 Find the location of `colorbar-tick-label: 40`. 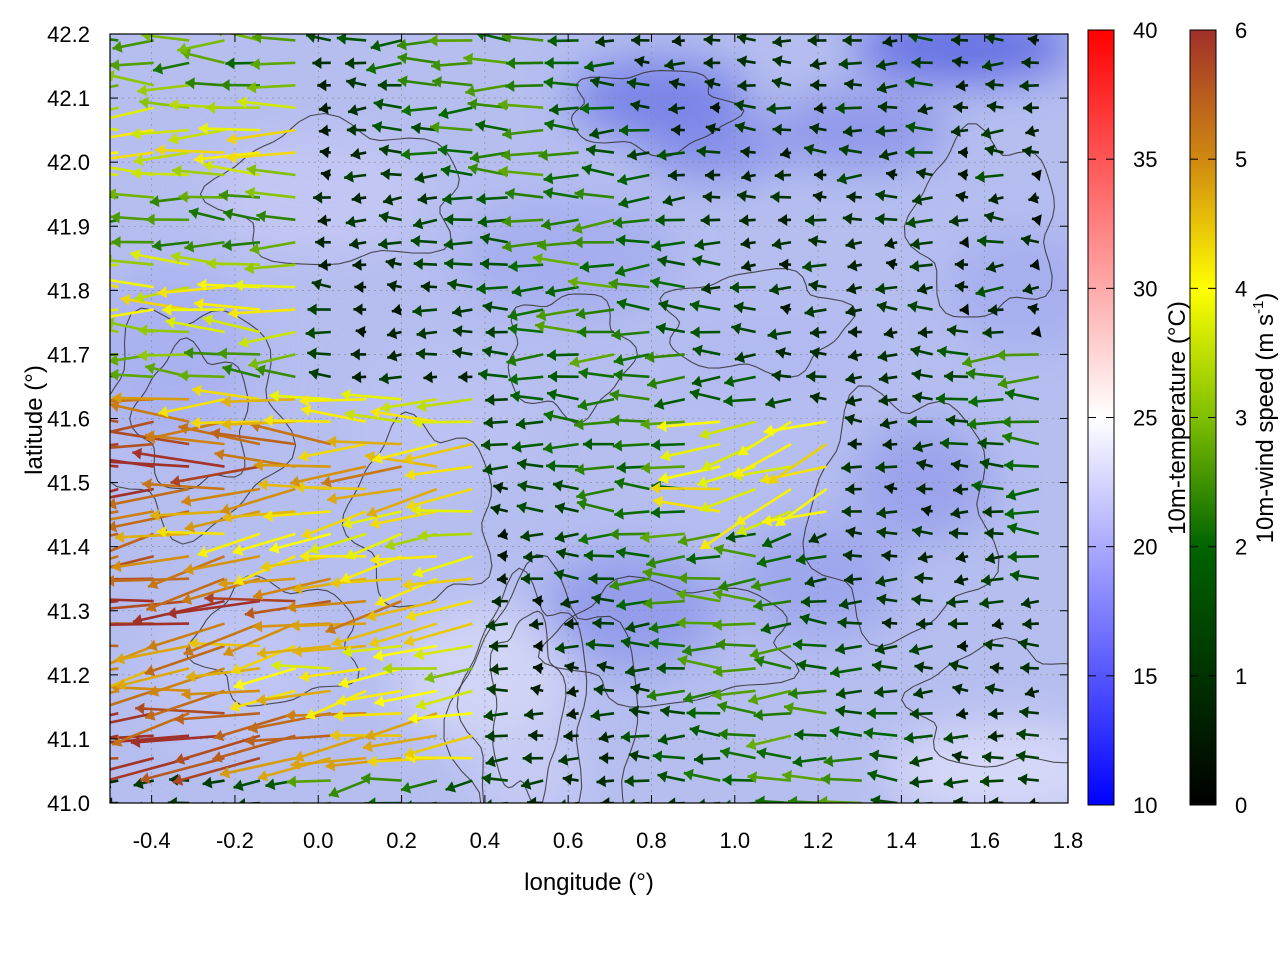

colorbar-tick-label: 40 is located at coordinates (1145, 30).